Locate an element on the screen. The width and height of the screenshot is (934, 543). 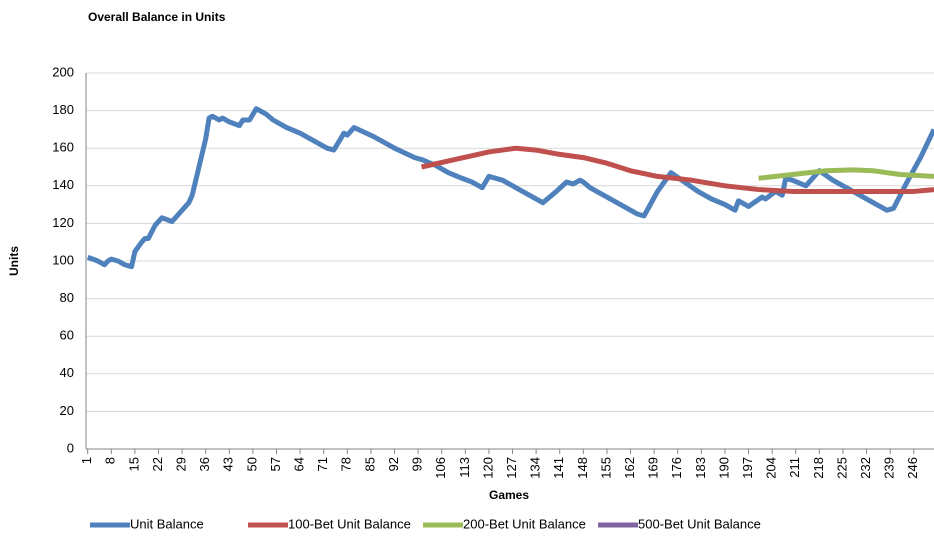
x-tick-label: 134 is located at coordinates (535, 468).